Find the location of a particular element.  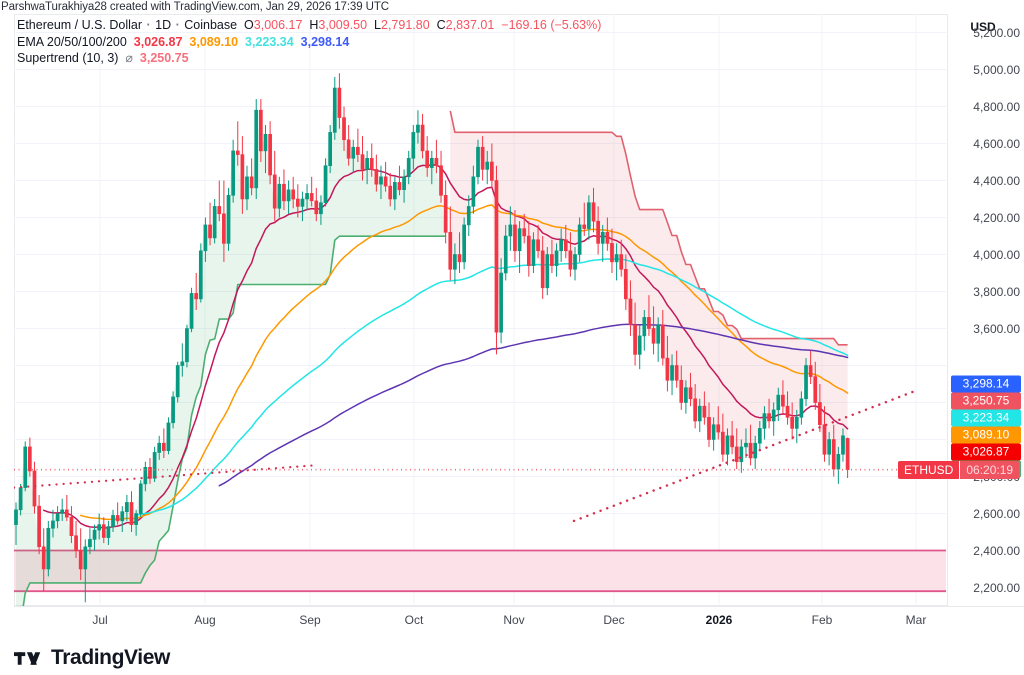

price-tick-label: 4,600.00 is located at coordinates (996, 143).